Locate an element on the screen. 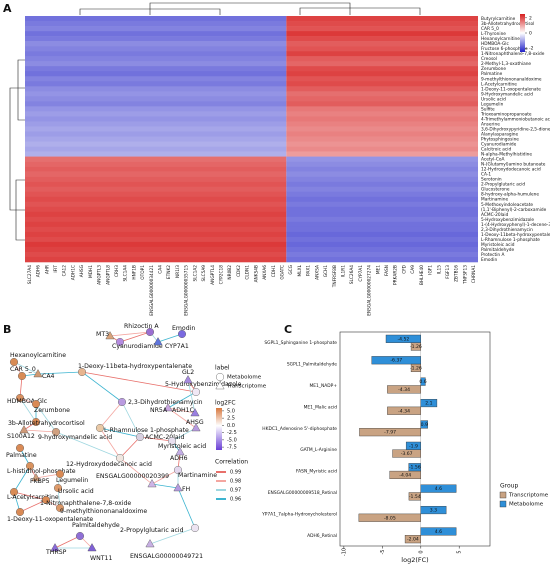 This screenshot has width=550, height=566. column-label: SLC27A4 is located at coordinates (30, 275).